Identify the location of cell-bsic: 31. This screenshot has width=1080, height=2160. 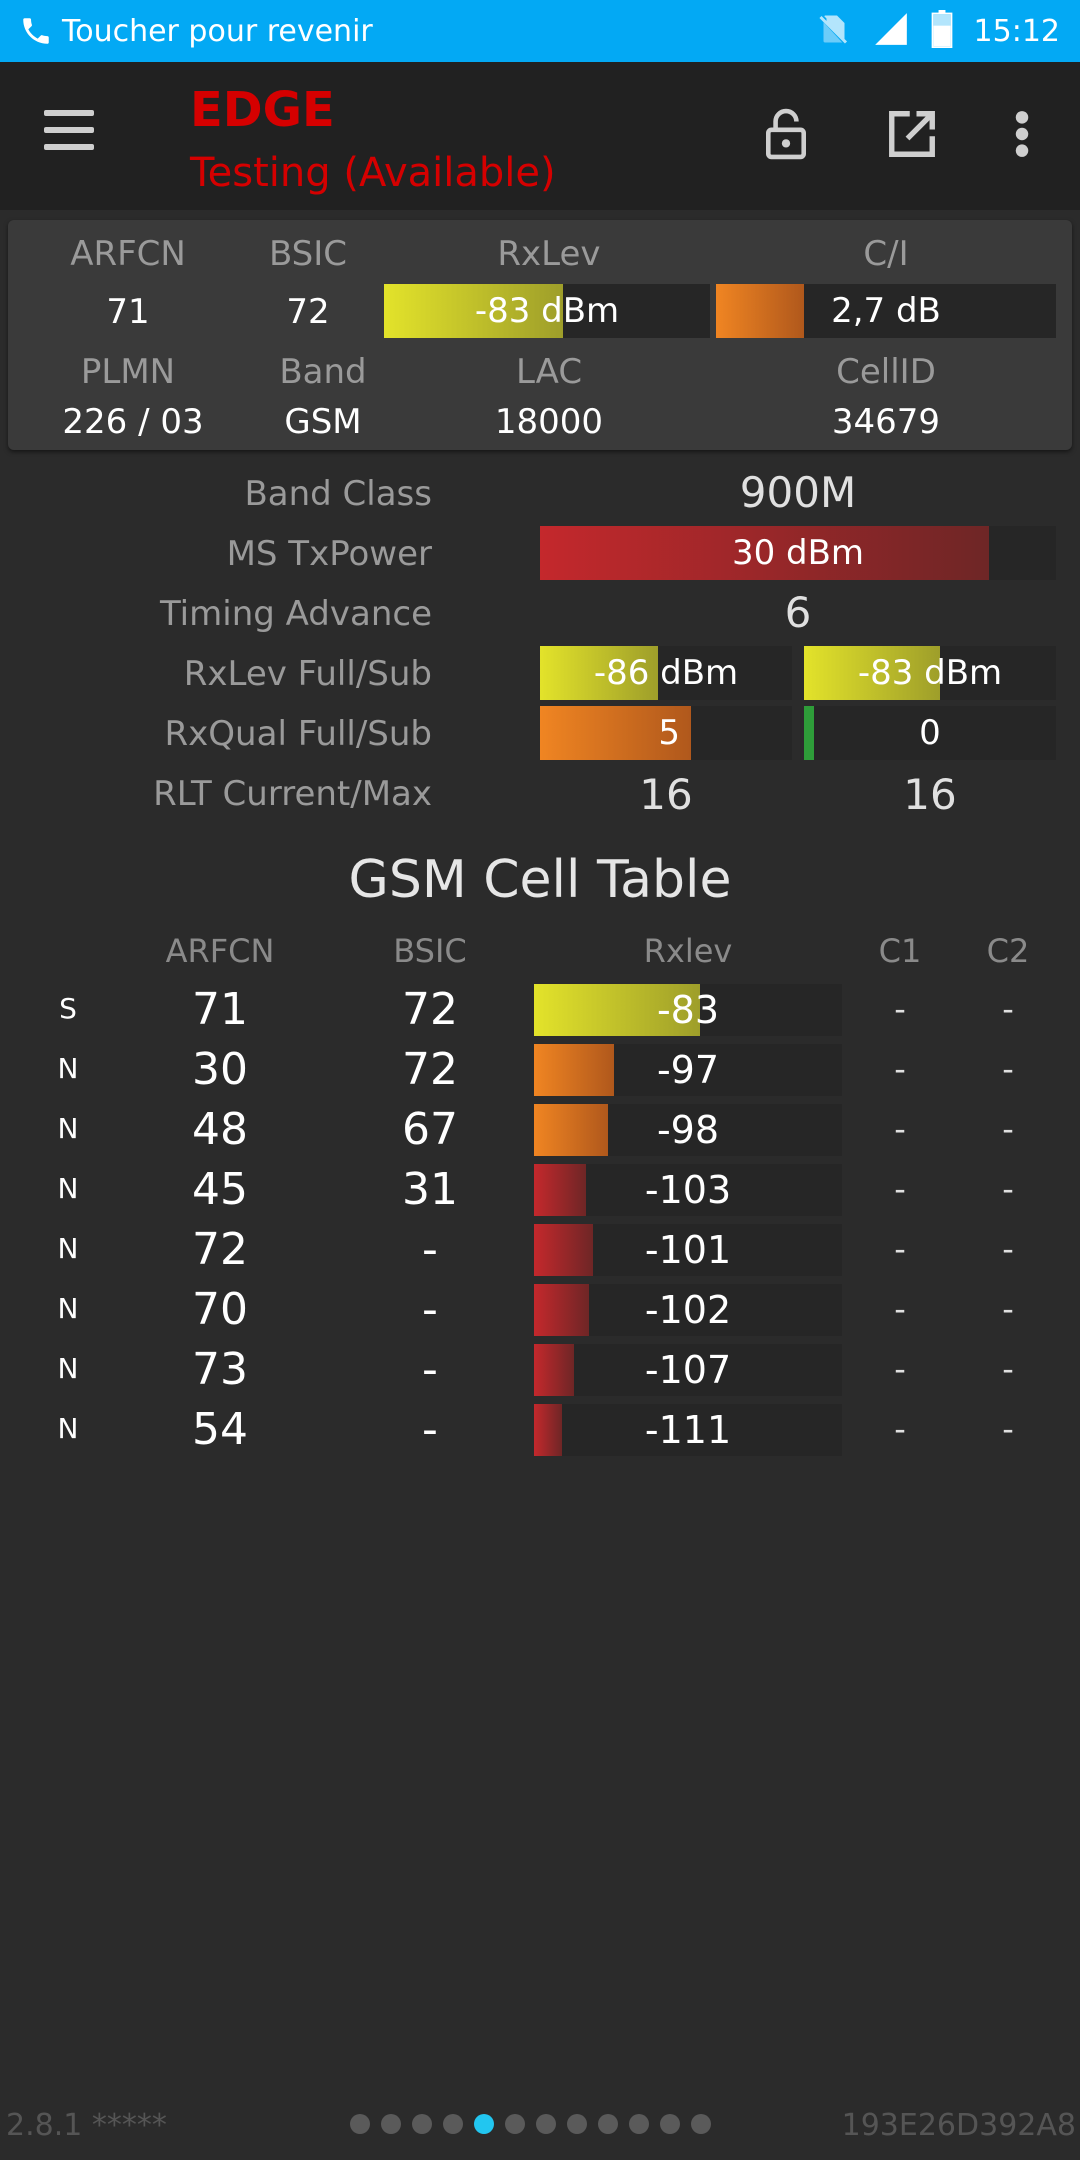
(430, 1189).